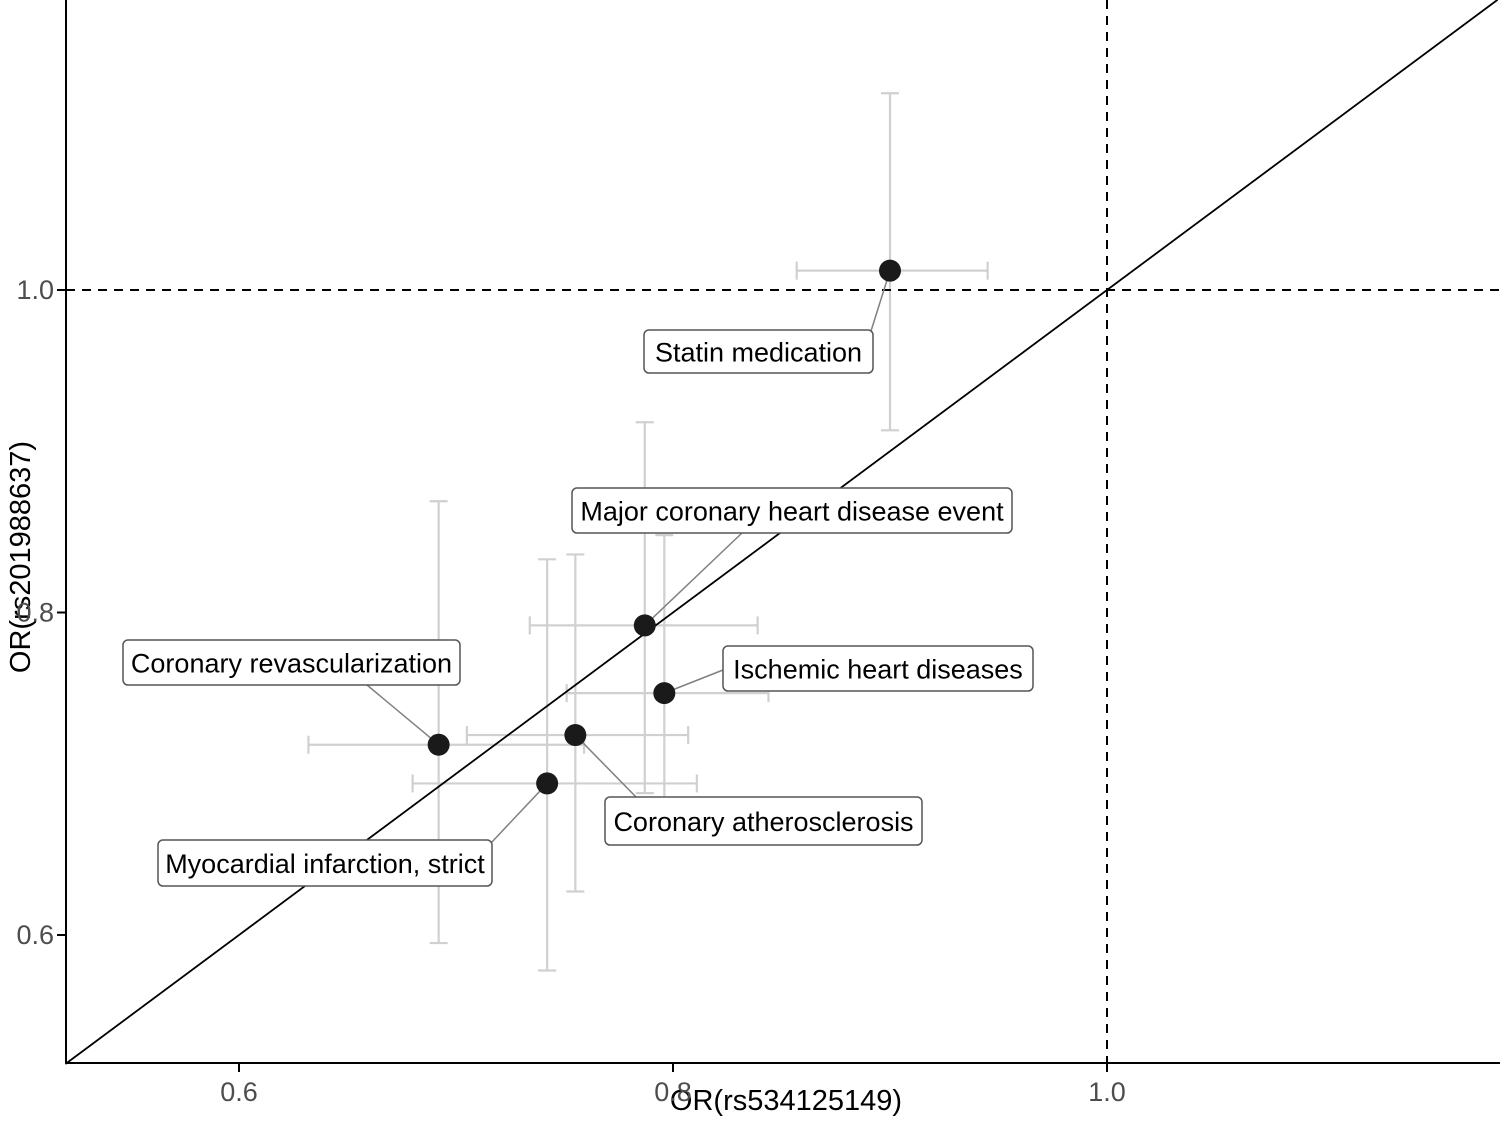 The image size is (1500, 1121). I want to click on y-tick-label-1: 0.8, so click(35, 613).